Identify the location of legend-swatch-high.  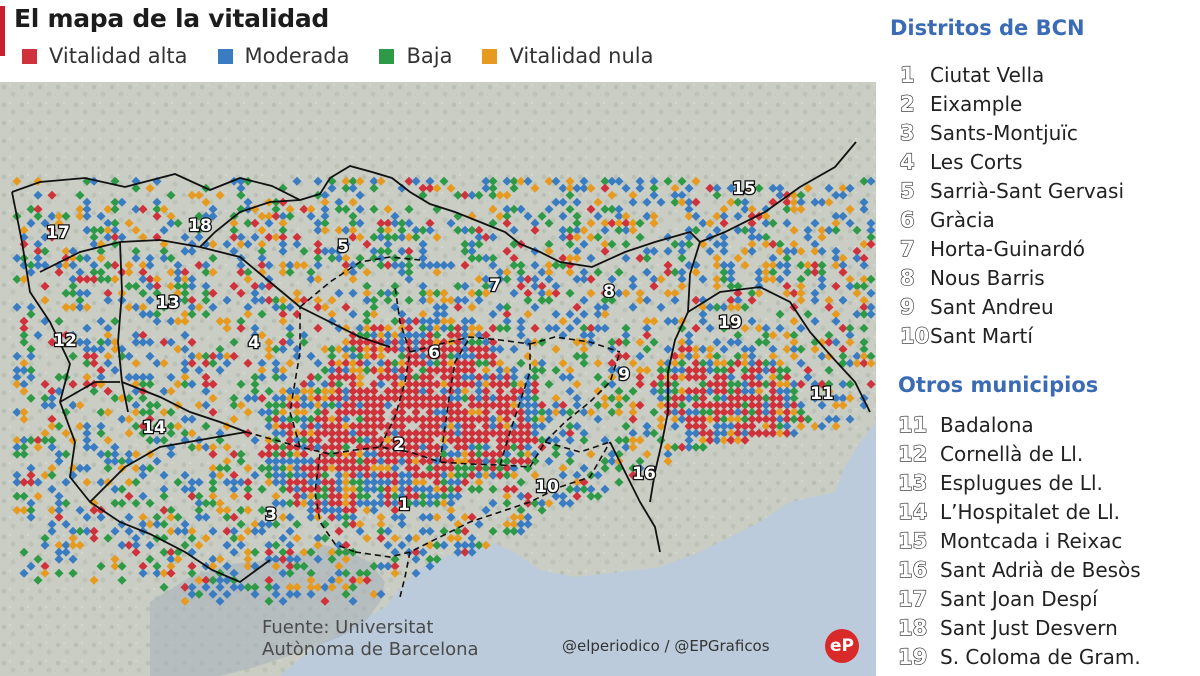
(29, 56).